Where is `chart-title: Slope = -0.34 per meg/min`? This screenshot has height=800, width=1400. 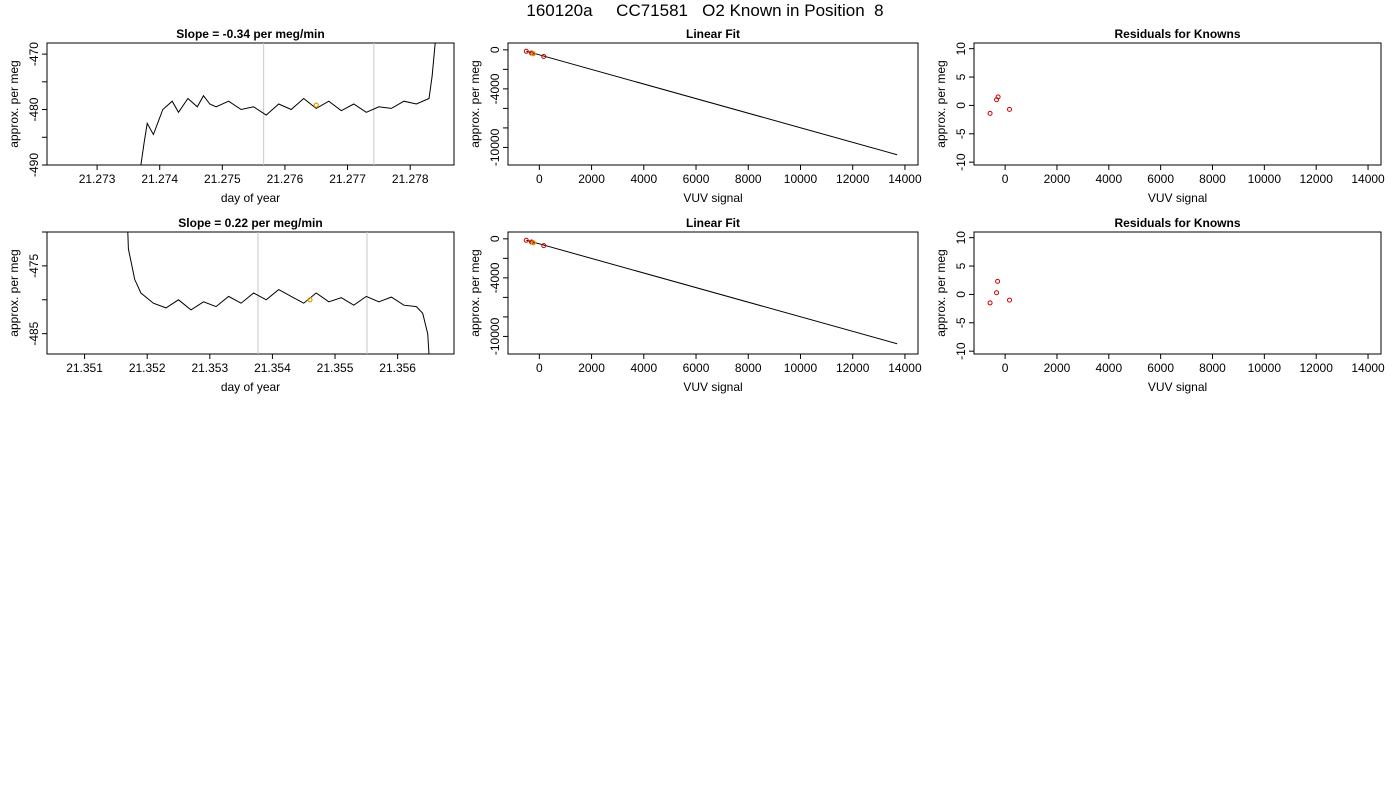
chart-title: Slope = -0.34 per meg/min is located at coordinates (250, 34).